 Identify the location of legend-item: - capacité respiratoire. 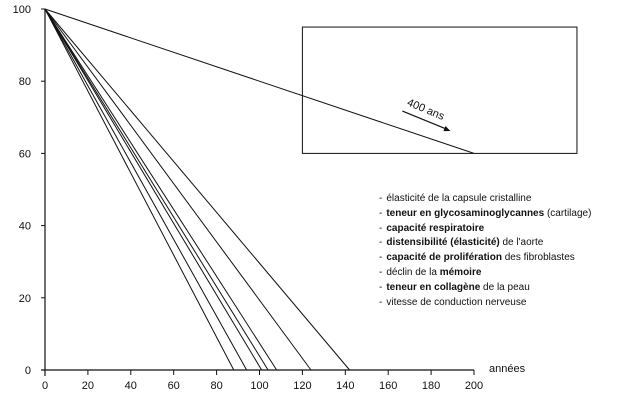
(503, 229).